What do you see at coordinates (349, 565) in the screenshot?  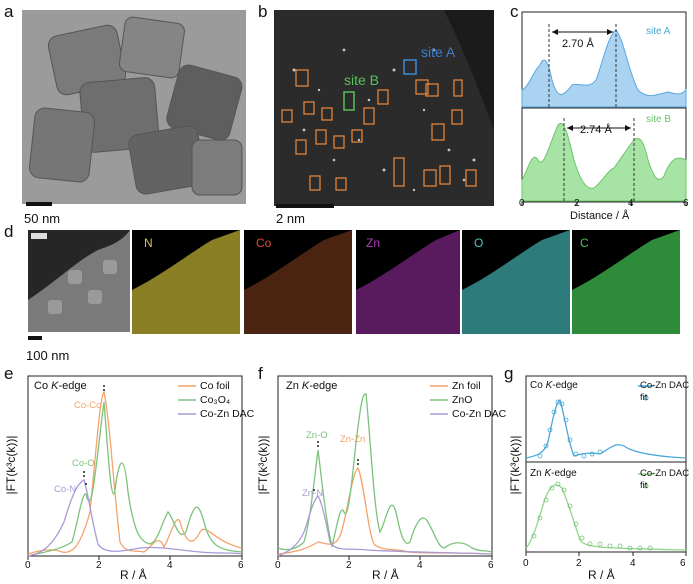 I see `f-xtick-2: 2` at bounding box center [349, 565].